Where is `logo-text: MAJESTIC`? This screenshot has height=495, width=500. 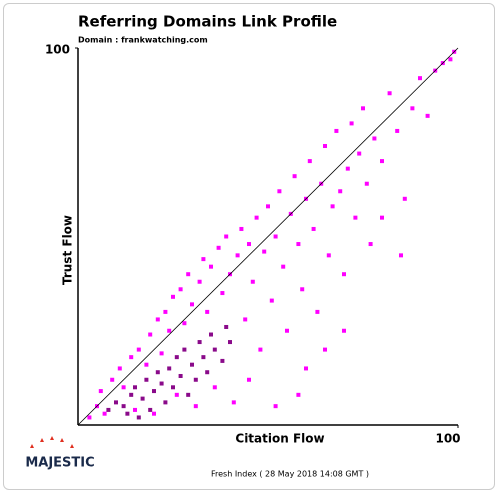
logo-text: MAJESTIC is located at coordinates (59, 463).